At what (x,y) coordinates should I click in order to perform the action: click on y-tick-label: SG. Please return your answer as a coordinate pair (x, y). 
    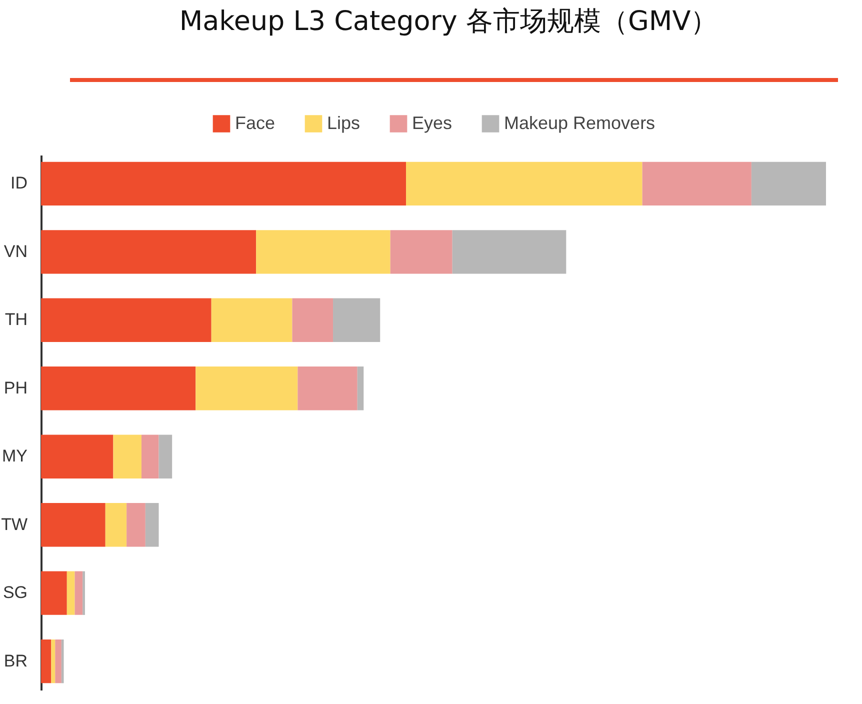
    Looking at the image, I should click on (15, 592).